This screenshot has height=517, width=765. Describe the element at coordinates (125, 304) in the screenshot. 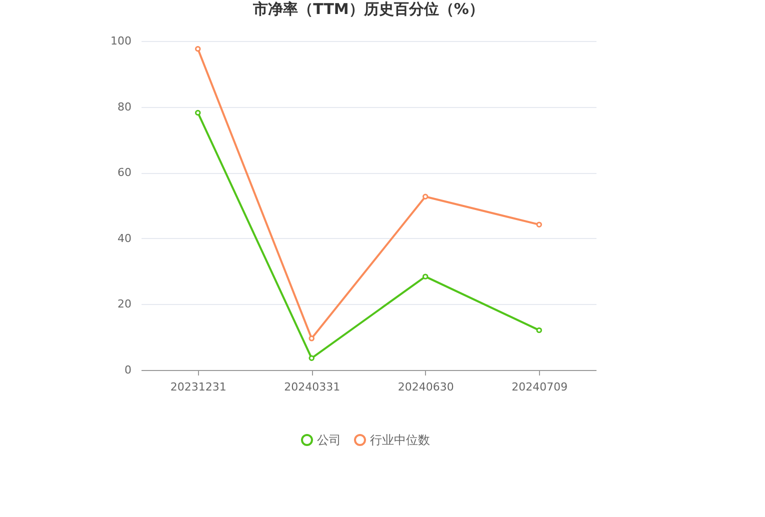

I see `y-tick-label: 20` at that location.